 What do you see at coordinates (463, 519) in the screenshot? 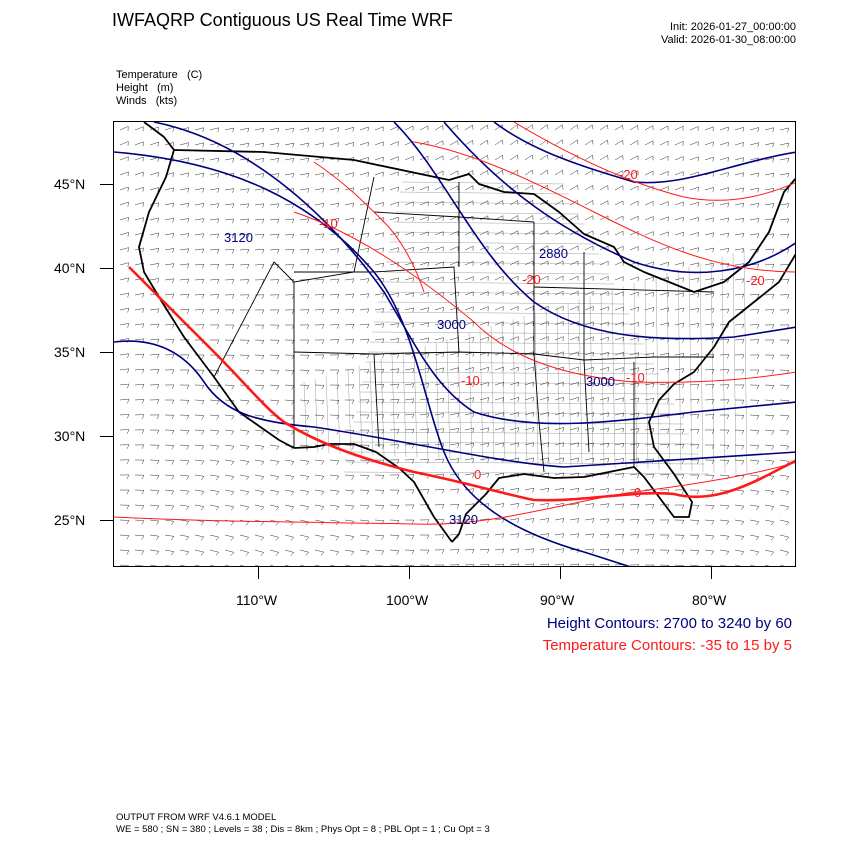
I see `height-label: 3120` at bounding box center [463, 519].